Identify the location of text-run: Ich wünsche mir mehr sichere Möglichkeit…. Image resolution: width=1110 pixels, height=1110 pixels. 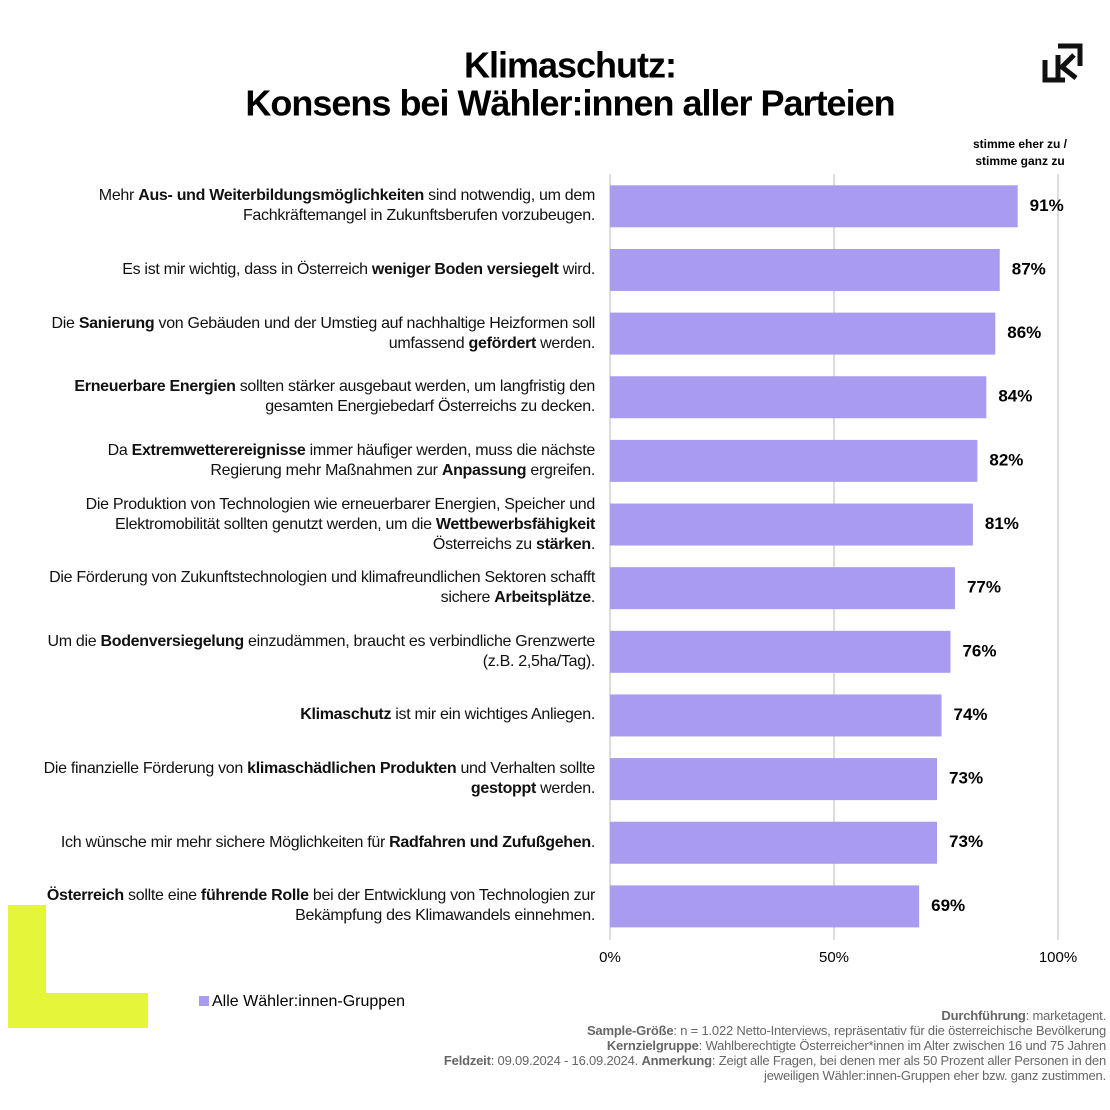
(225, 842).